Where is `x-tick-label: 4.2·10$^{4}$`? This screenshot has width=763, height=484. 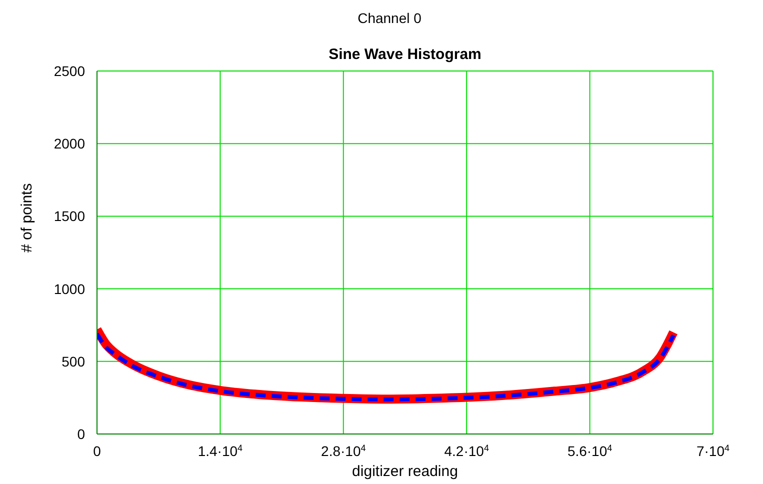
x-tick-label: 4.2·10$^{4}$ is located at coordinates (466, 451).